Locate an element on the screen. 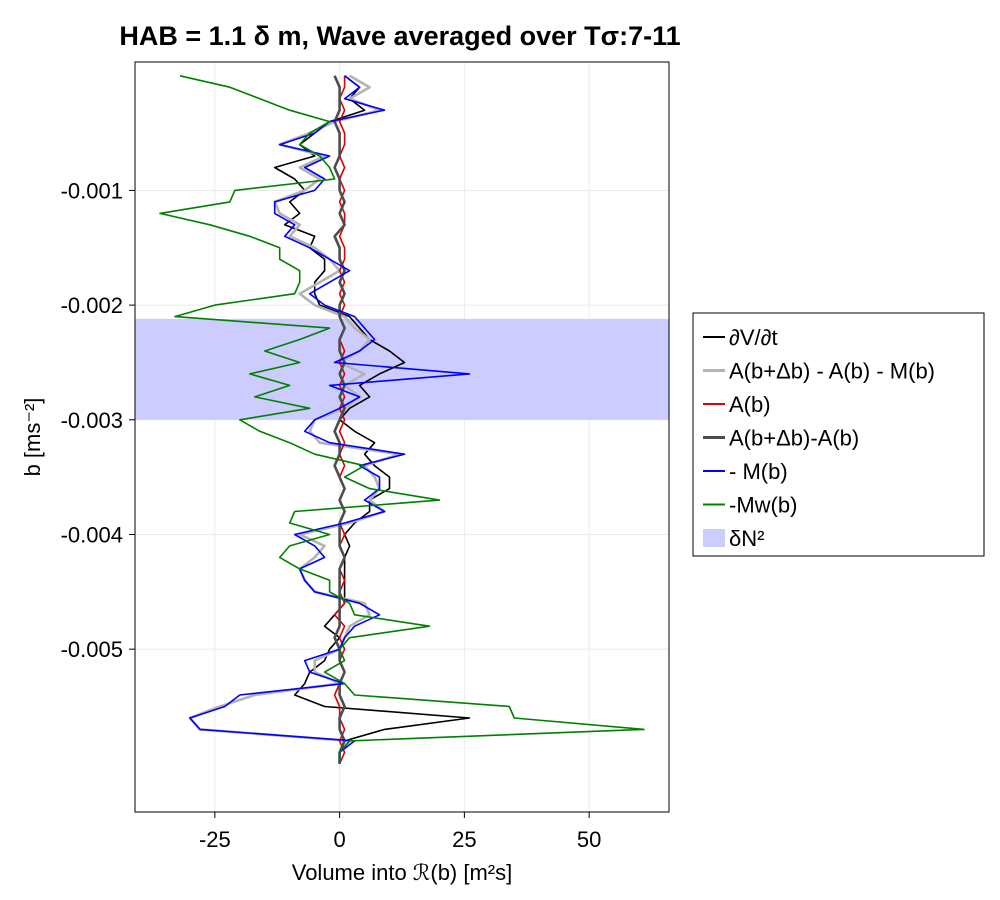 The height and width of the screenshot is (900, 1000). legend-label: A(b+Δb)-A(b) is located at coordinates (794, 438).